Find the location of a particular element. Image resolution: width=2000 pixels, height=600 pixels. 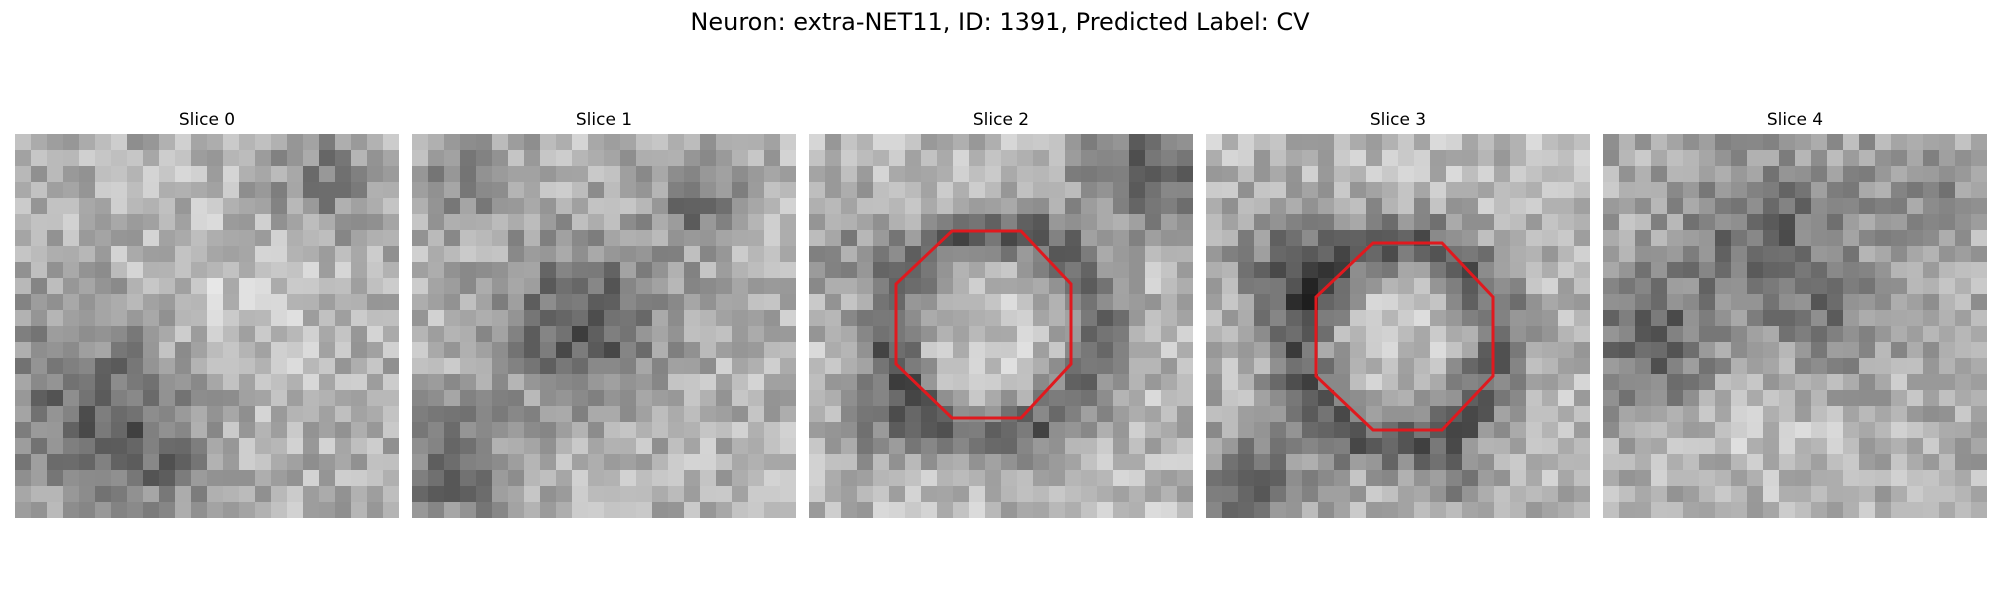

slice-panel-2: Slice 2 is located at coordinates (1001, 313).